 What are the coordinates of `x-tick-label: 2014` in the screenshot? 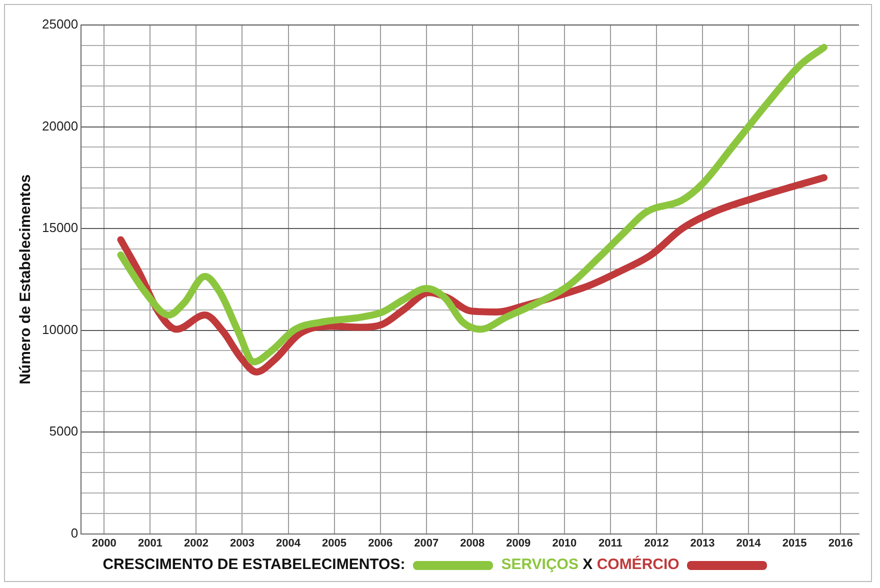 It's located at (749, 543).